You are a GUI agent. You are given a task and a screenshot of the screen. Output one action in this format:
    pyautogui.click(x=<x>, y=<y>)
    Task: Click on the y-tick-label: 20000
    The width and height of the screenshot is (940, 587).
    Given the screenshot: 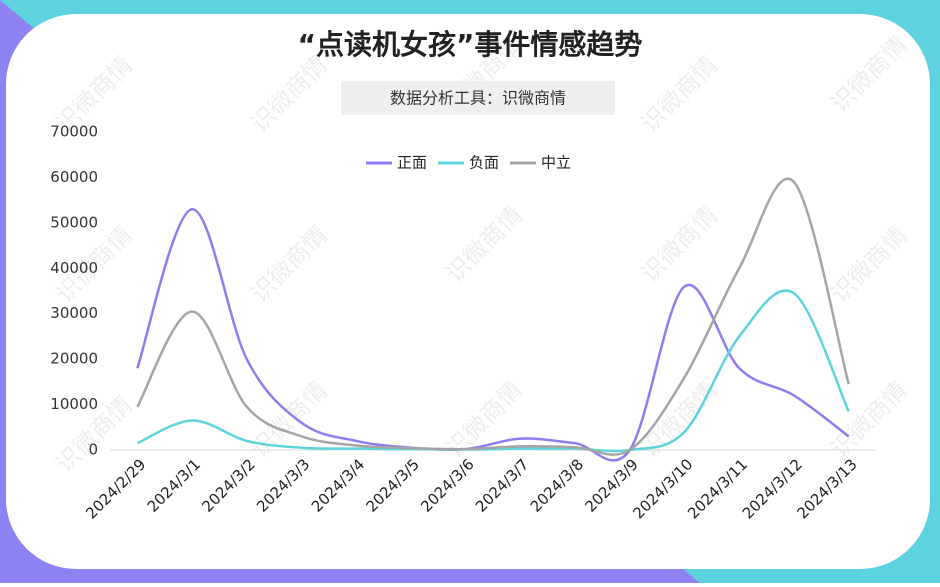 What is the action you would take?
    pyautogui.click(x=74, y=359)
    